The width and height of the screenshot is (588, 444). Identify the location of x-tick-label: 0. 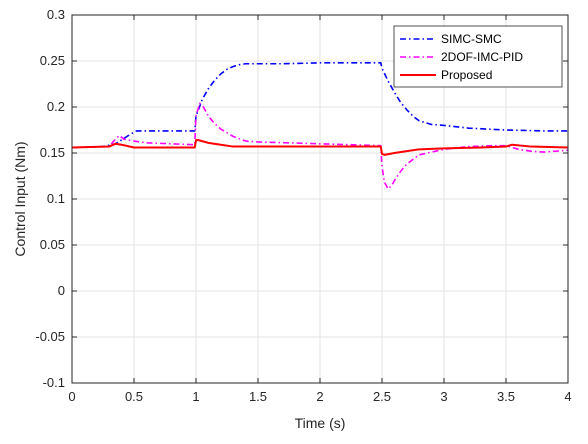
(71, 396).